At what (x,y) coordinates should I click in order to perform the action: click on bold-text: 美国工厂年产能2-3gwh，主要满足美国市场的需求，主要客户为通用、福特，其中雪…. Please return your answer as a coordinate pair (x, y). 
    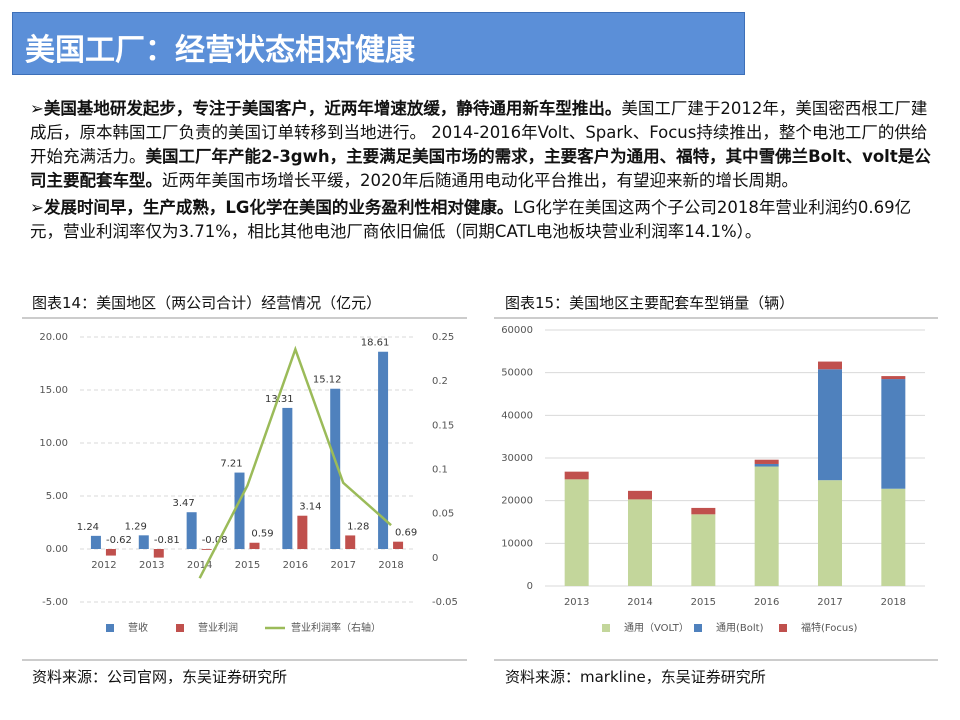
    Looking at the image, I should click on (480, 168).